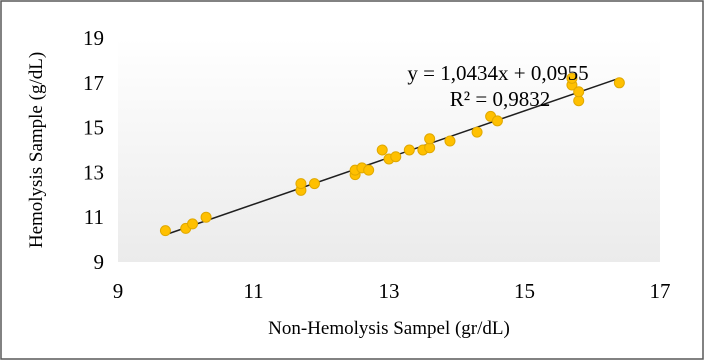 The height and width of the screenshot is (360, 704). What do you see at coordinates (99, 262) in the screenshot?
I see `y-tick-label: 9` at bounding box center [99, 262].